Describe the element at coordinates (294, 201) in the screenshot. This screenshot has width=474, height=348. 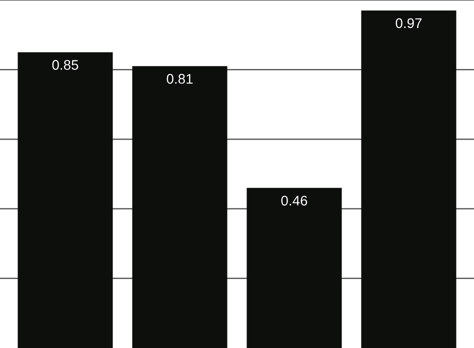
I see `data-label: 0.46` at that location.